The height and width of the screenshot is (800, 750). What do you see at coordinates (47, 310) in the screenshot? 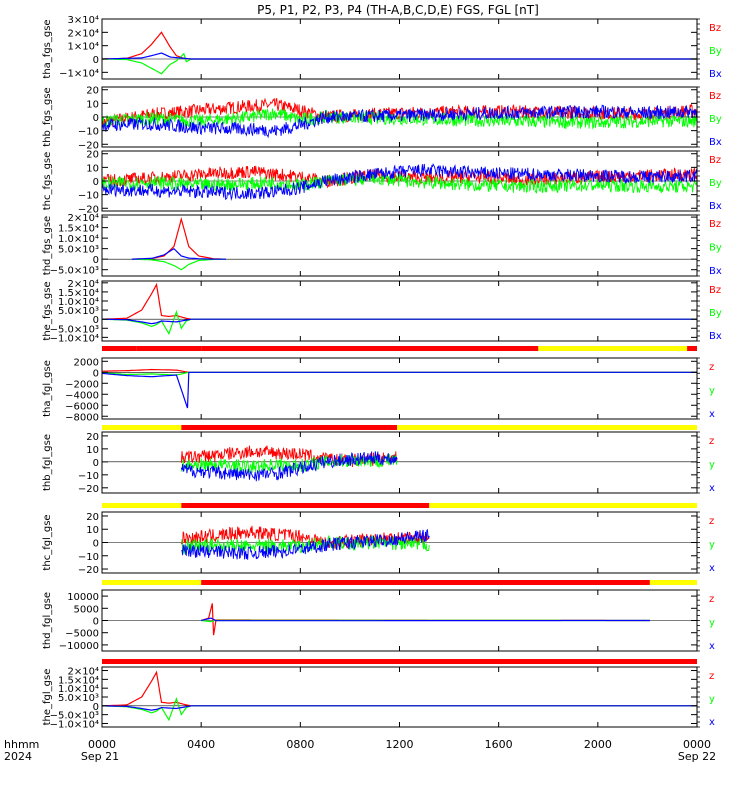
I see `y-axis-label: the_fgs_gse` at bounding box center [47, 310].